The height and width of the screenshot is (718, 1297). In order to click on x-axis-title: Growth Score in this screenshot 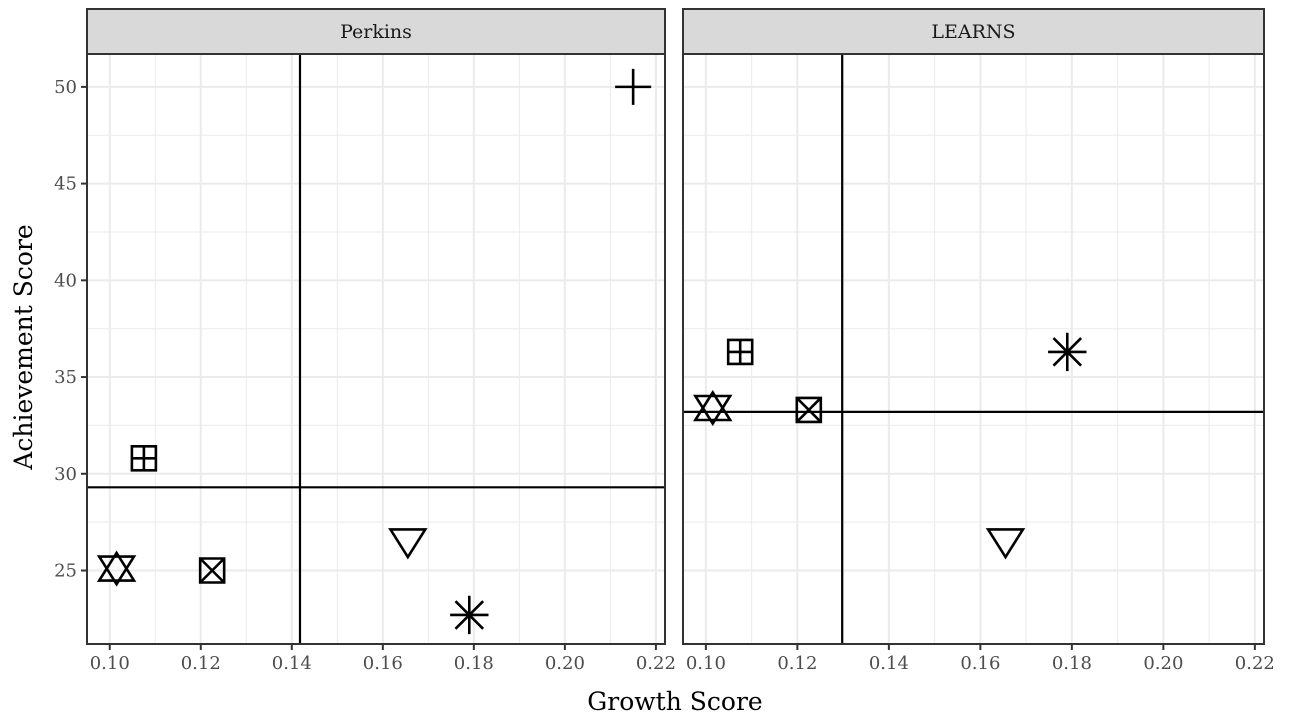, I will do `click(674, 701)`.